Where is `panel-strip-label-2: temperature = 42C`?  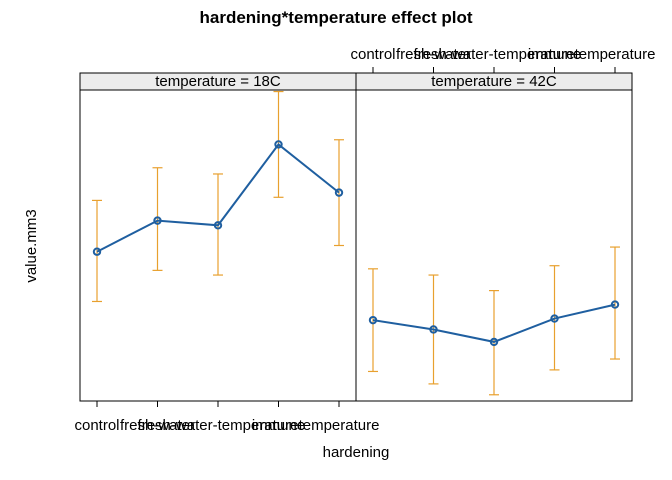
panel-strip-label-2: temperature = 42C is located at coordinates (494, 81).